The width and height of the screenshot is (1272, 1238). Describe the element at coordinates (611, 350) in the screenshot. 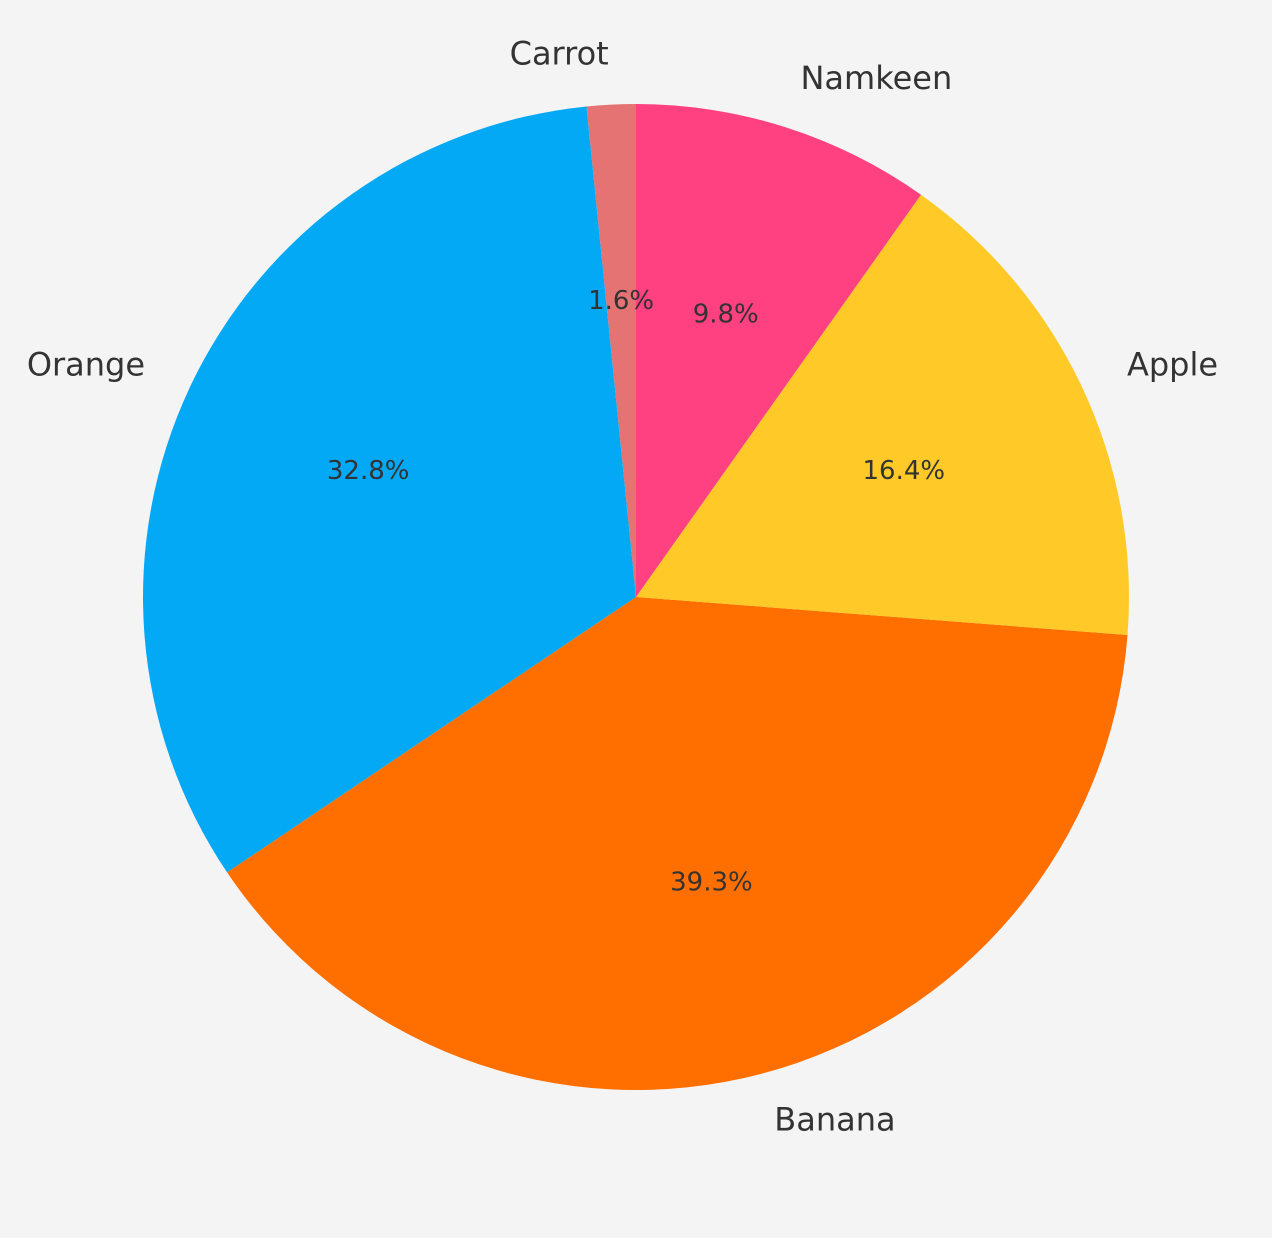

I see `pie-slice-carrot` at that location.